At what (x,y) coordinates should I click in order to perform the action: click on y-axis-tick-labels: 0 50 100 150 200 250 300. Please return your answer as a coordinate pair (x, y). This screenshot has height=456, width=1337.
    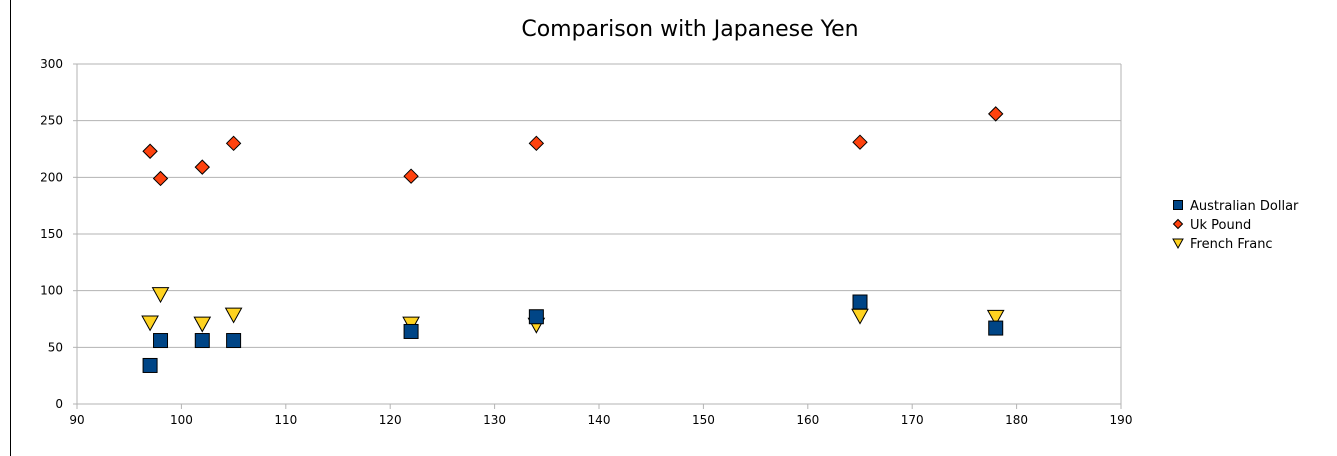
    Looking at the image, I should click on (51, 234).